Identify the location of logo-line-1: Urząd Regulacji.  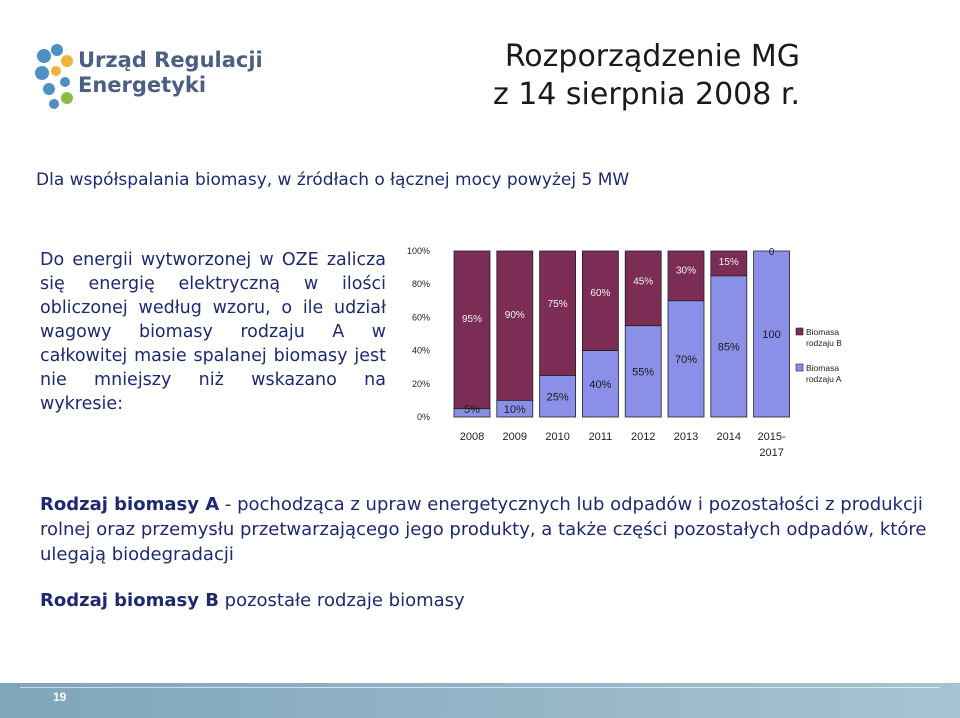
(170, 60).